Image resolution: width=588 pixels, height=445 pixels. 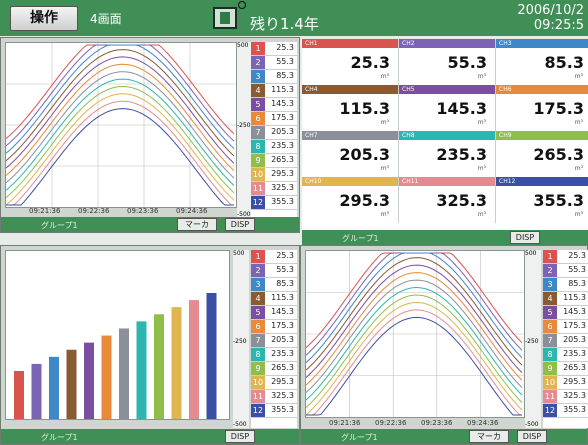 What do you see at coordinates (542, 181) in the screenshot?
I see `channel-tag: CH12` at bounding box center [542, 181].